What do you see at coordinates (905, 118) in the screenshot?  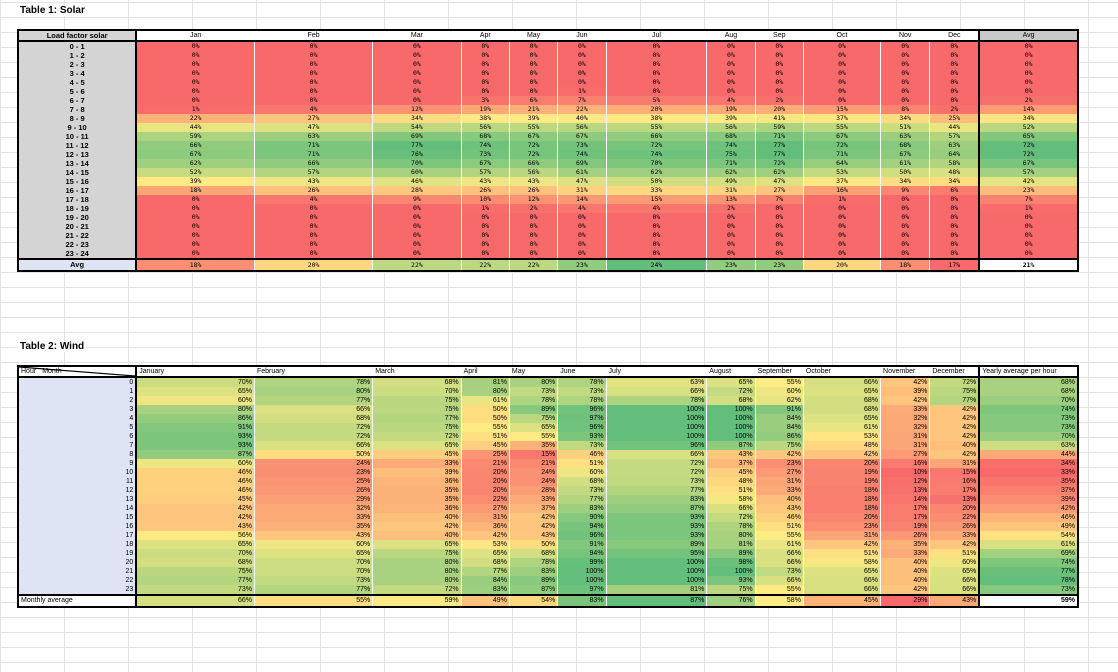 I see `solar-cell: 34%` at bounding box center [905, 118].